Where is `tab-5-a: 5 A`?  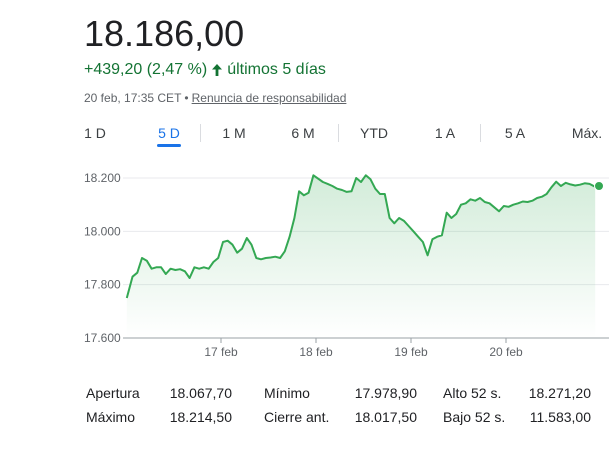 tab-5-a: 5 A is located at coordinates (515, 133).